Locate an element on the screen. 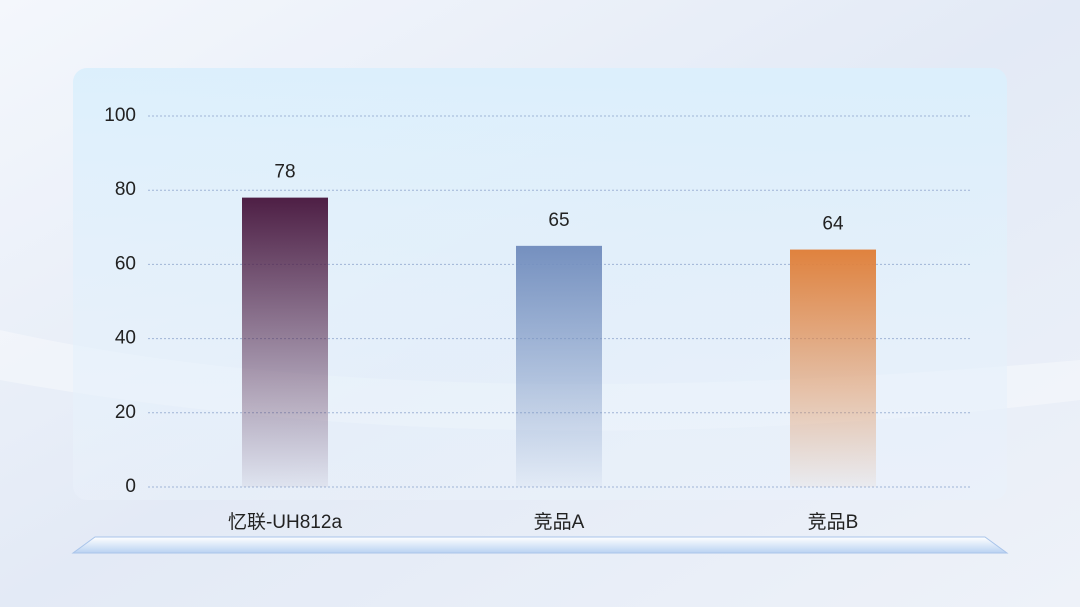  y-tick-label: 60 is located at coordinates (125, 263).